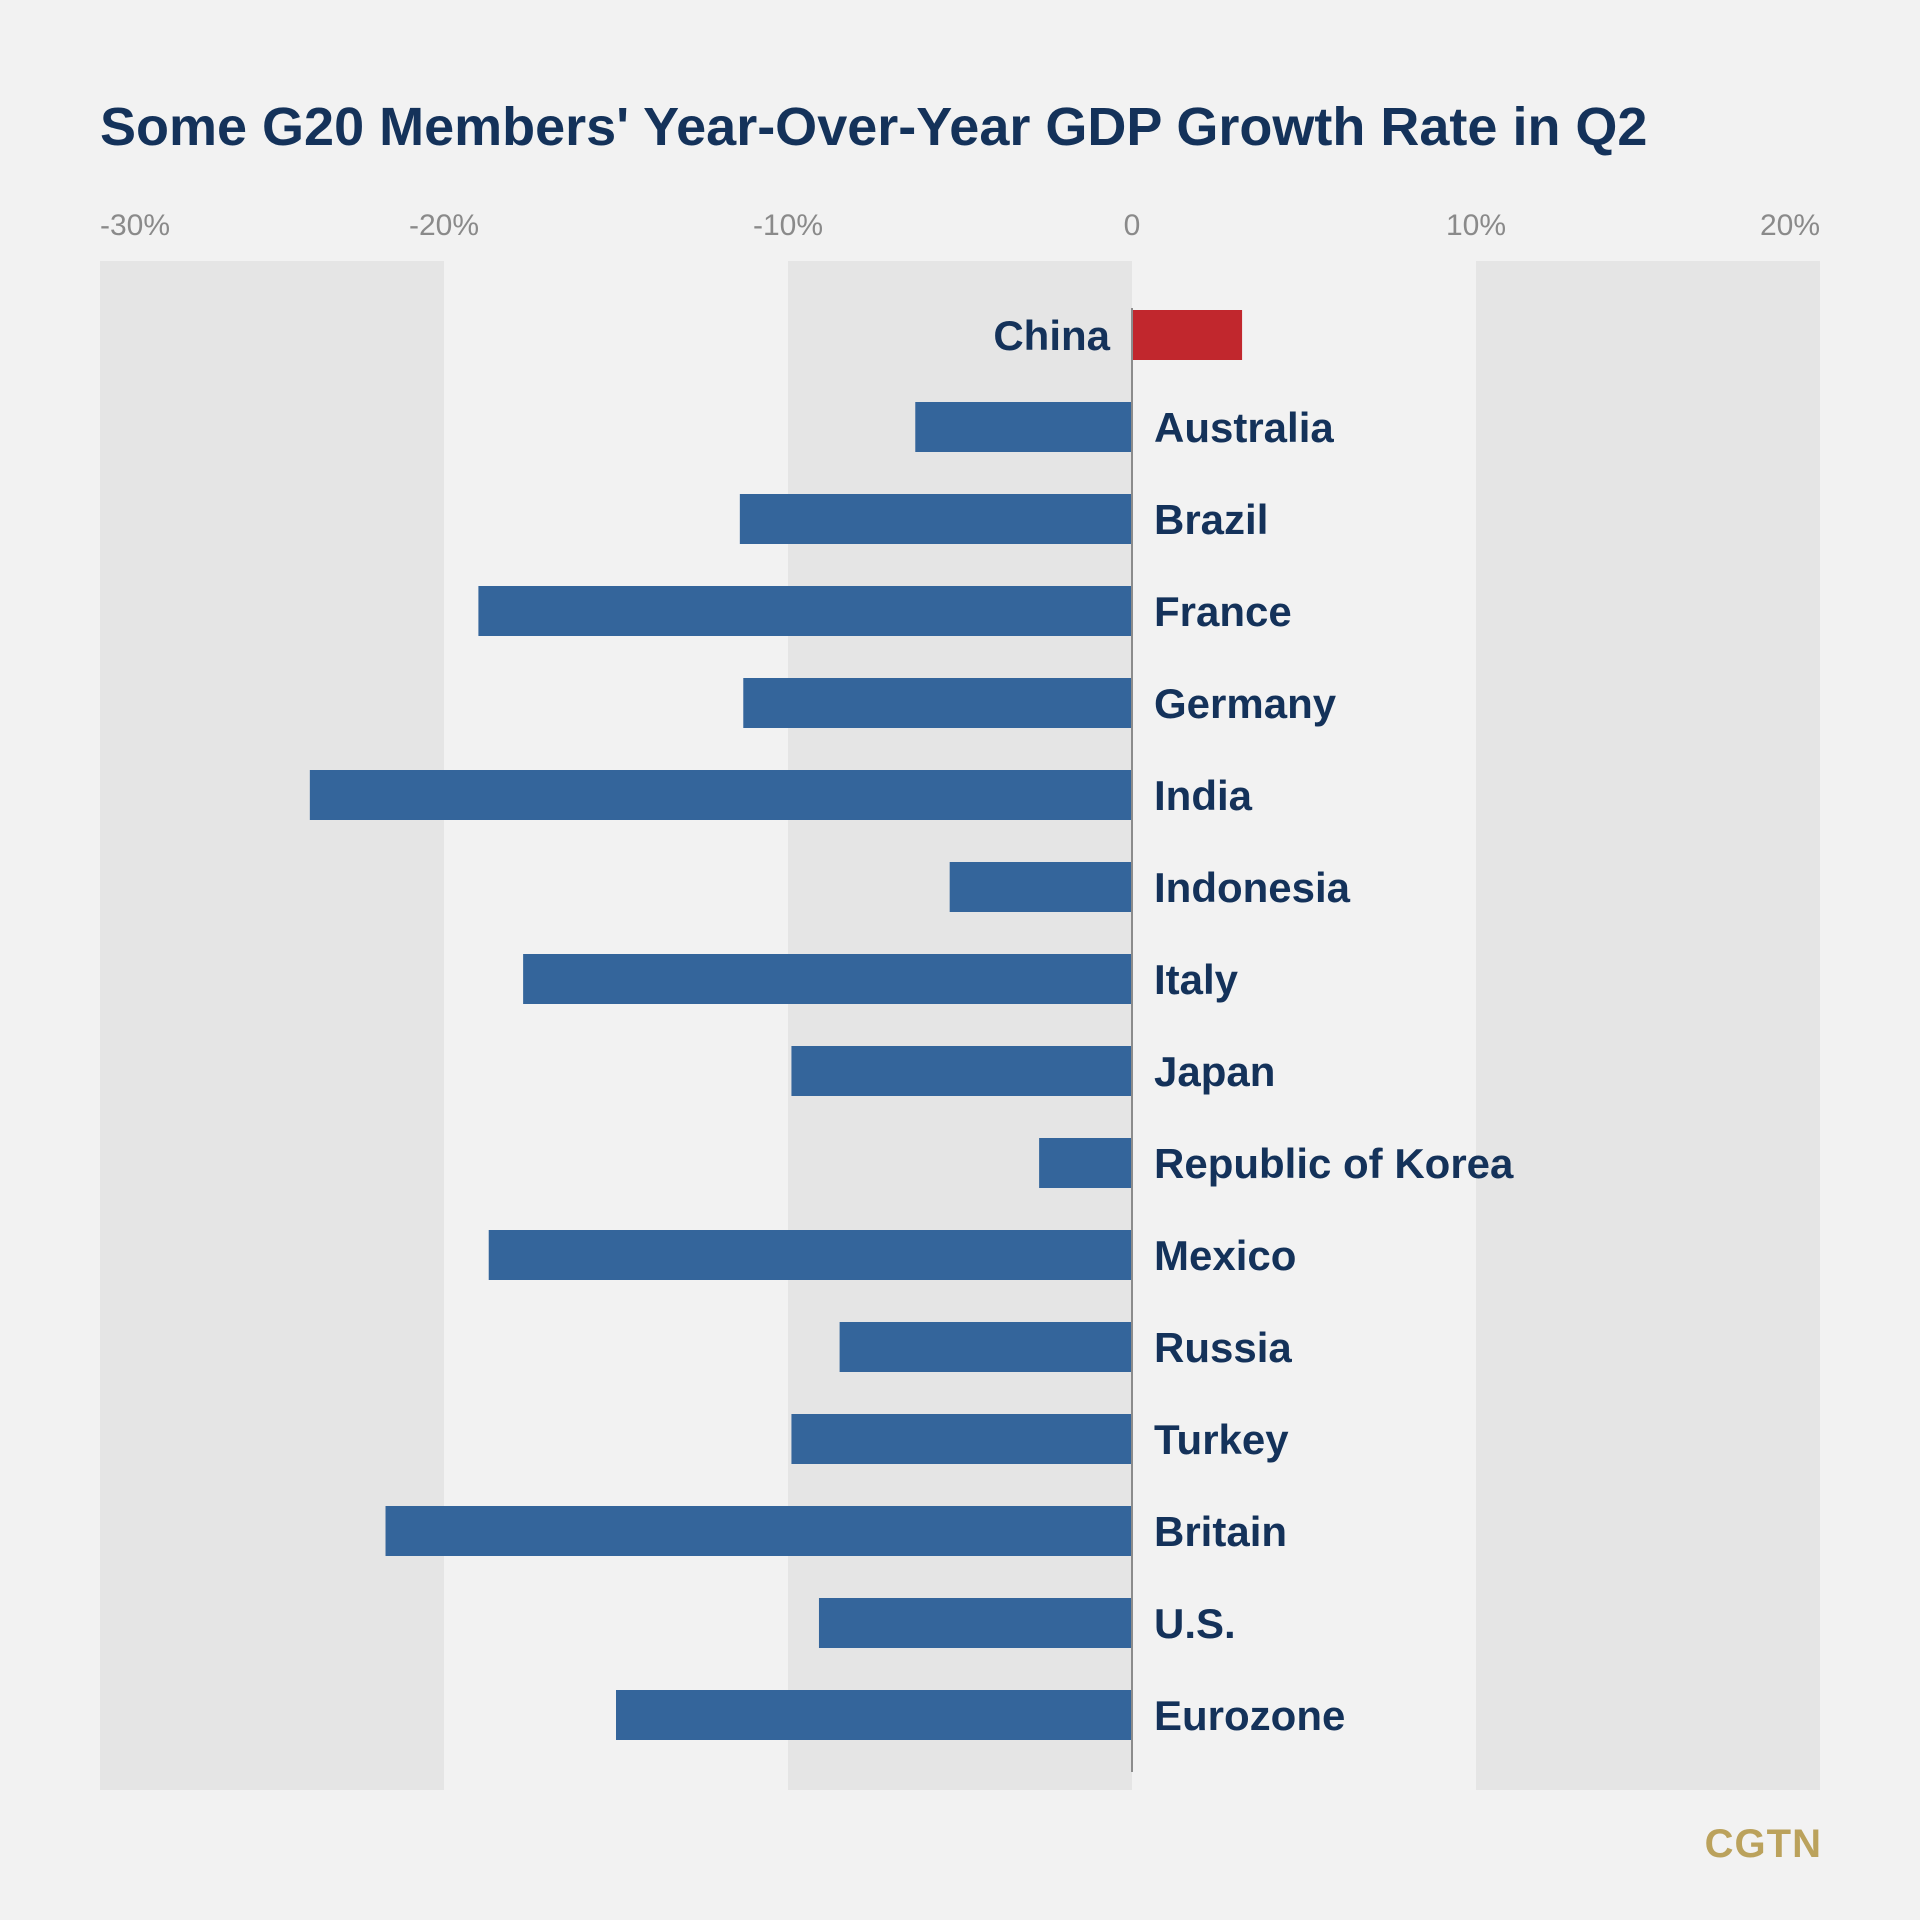 Image resolution: width=1920 pixels, height=1920 pixels. I want to click on category-label: Italy, so click(1196, 979).